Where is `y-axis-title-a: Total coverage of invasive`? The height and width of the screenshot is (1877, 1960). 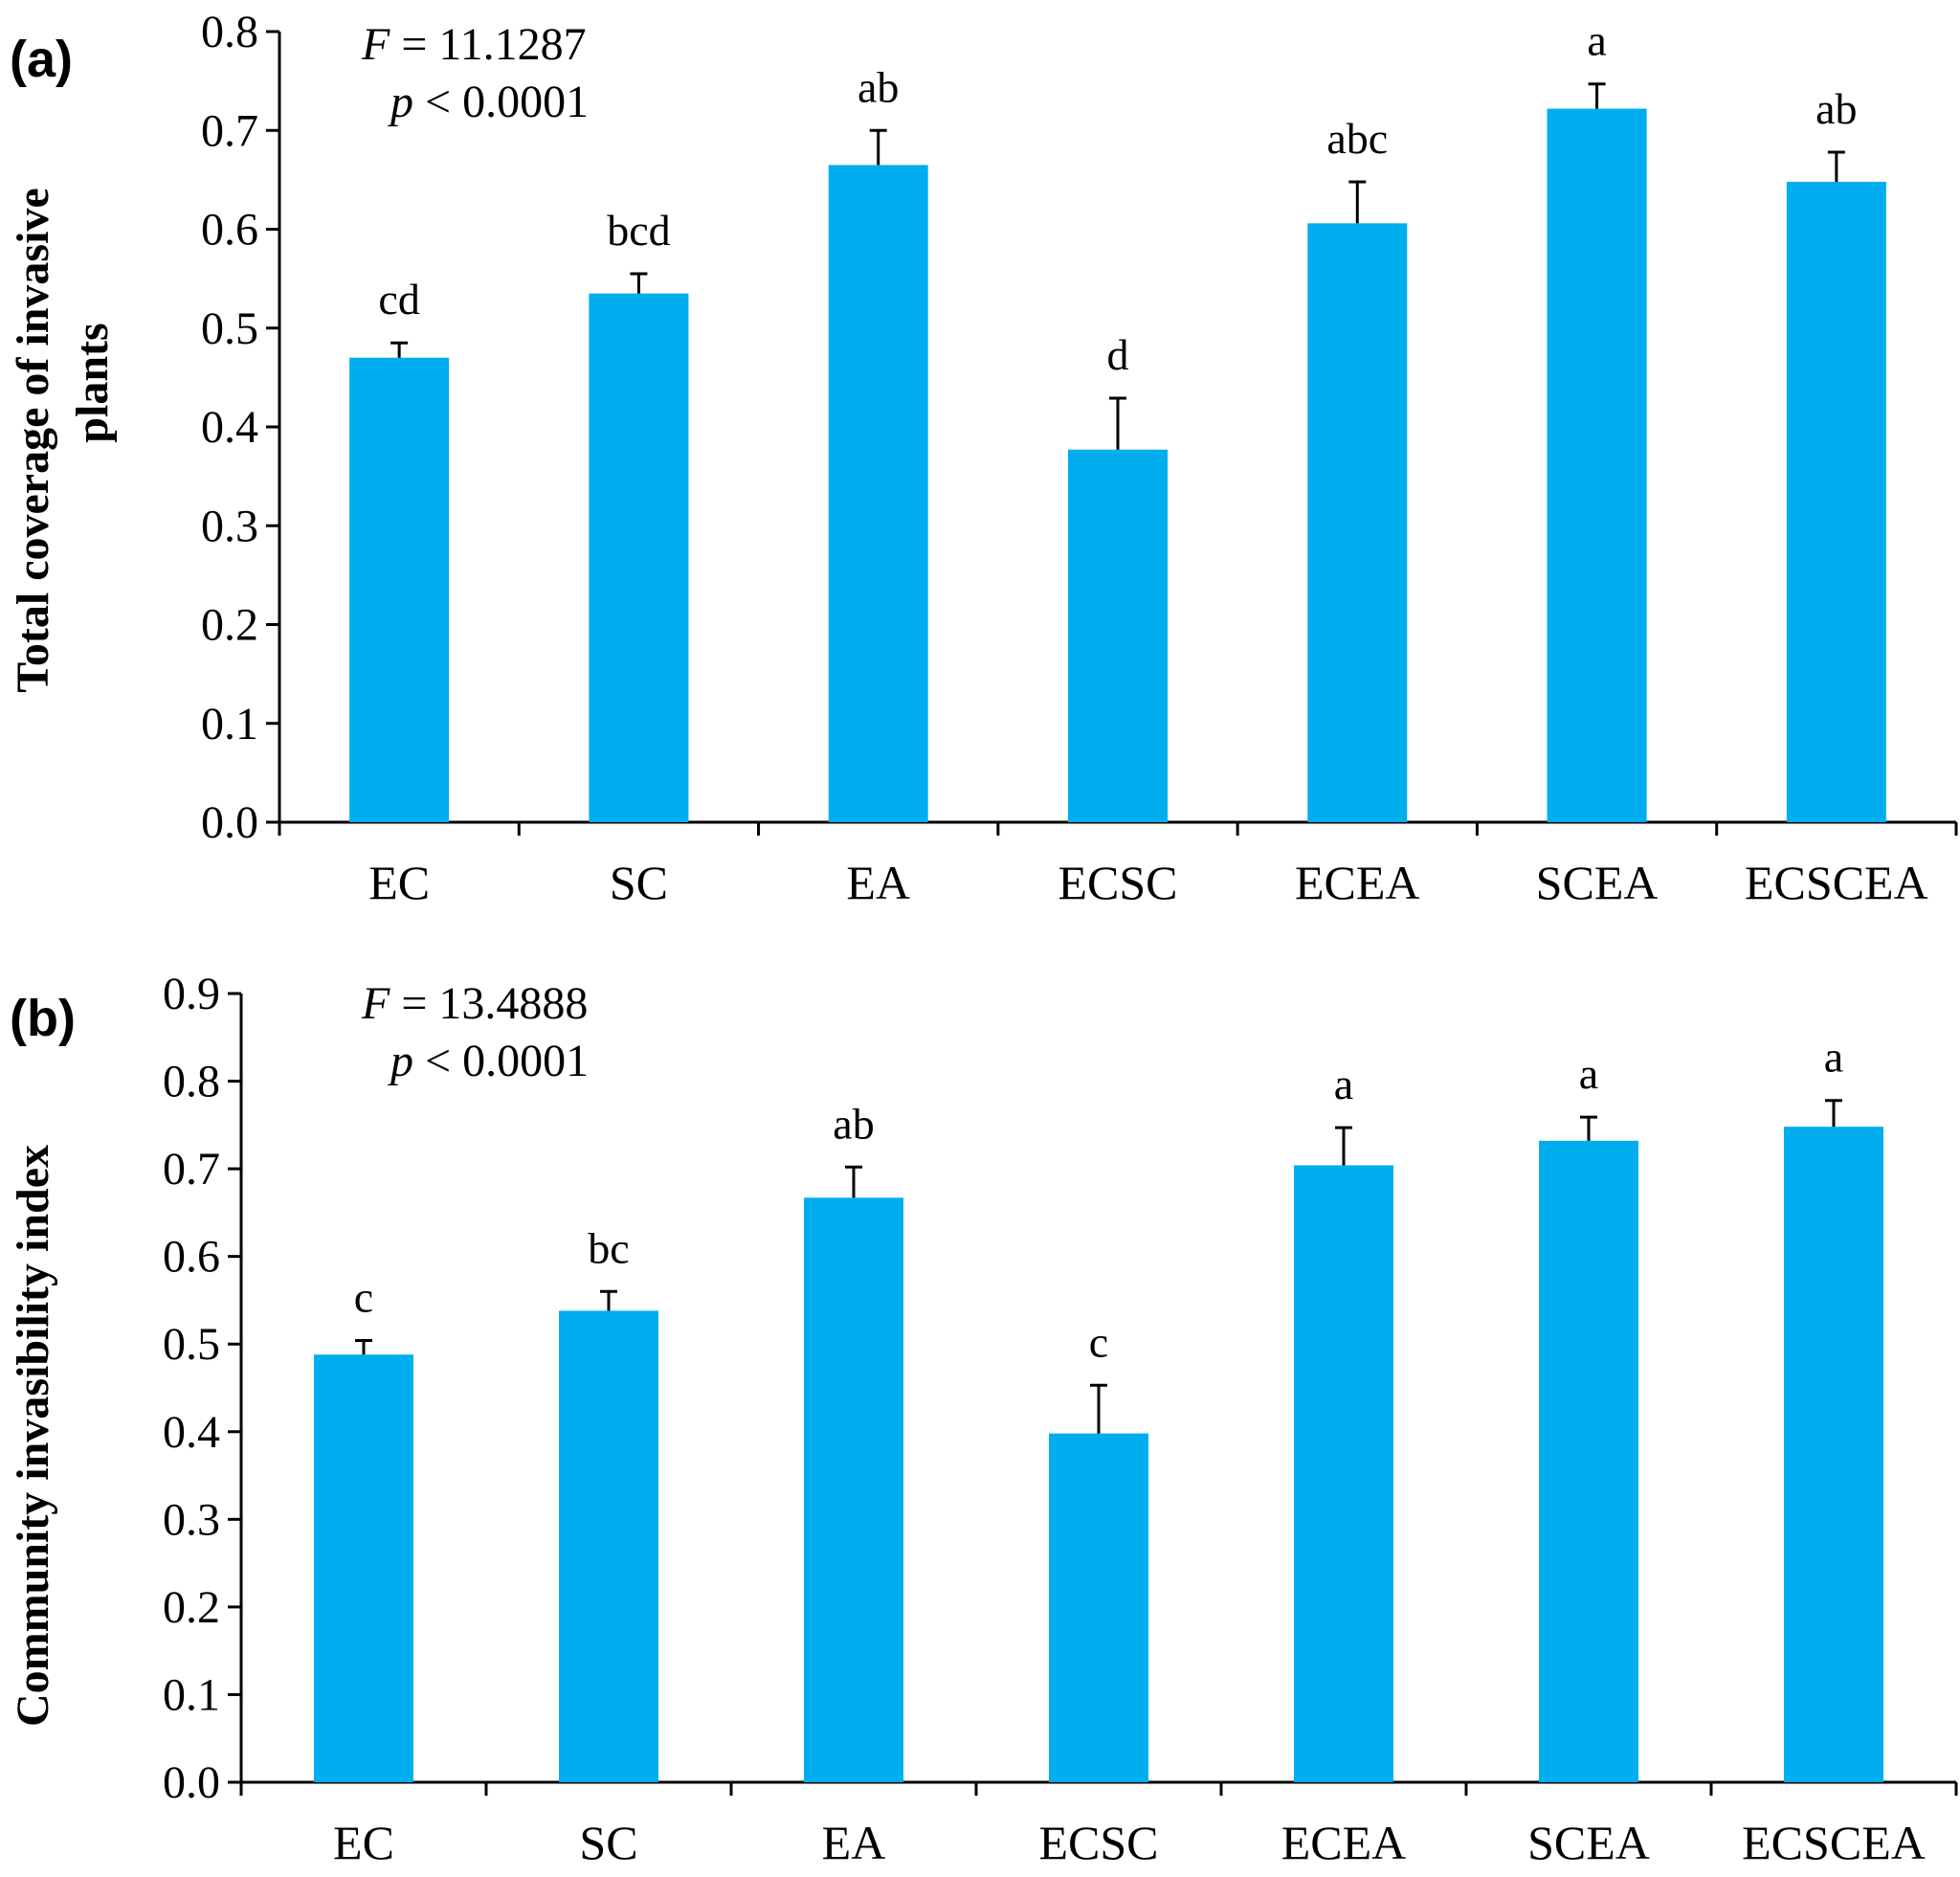
y-axis-title-a: Total coverage of invasive is located at coordinates (33, 440).